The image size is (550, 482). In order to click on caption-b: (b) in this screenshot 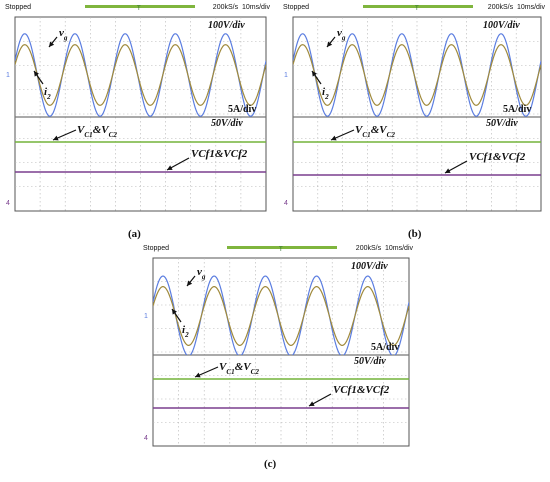, I will do `click(415, 234)`.